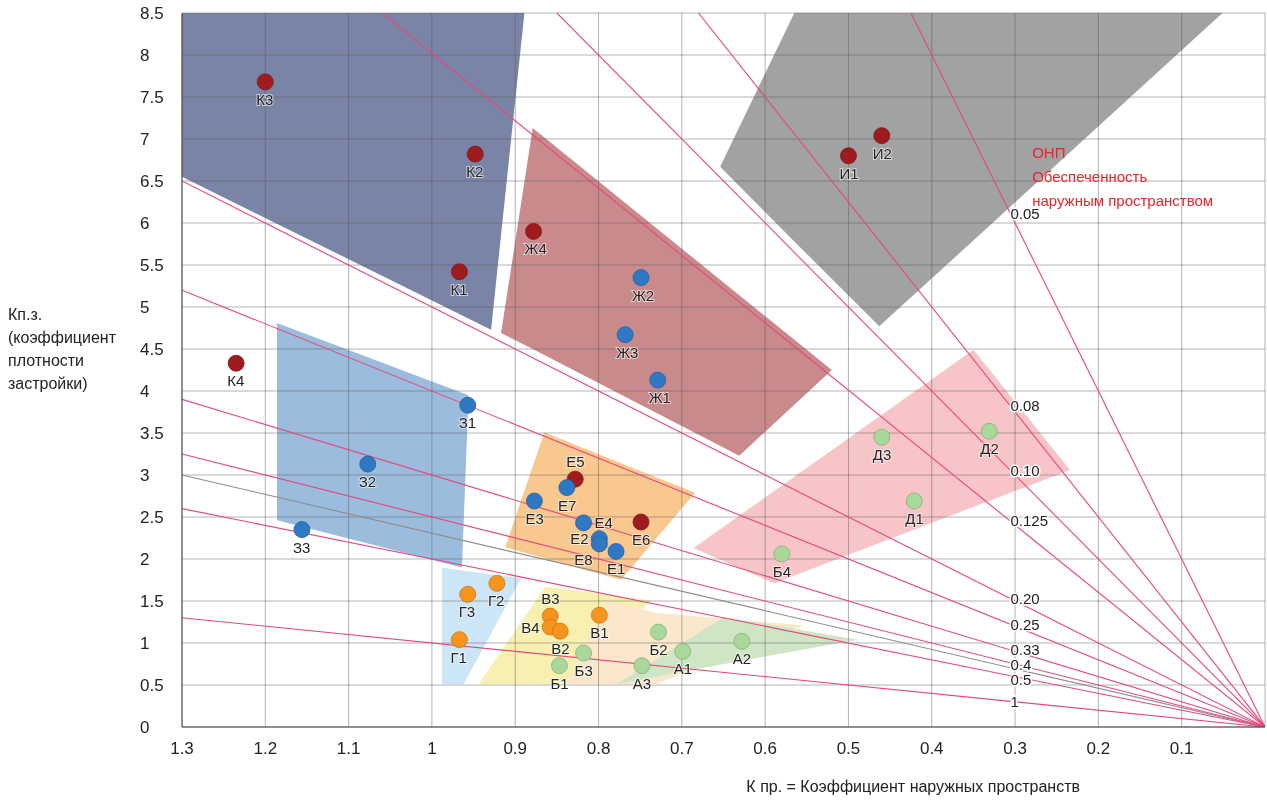 The width and height of the screenshot is (1267, 802). What do you see at coordinates (849, 173) in the screenshot?
I see `annotation: И1` at bounding box center [849, 173].